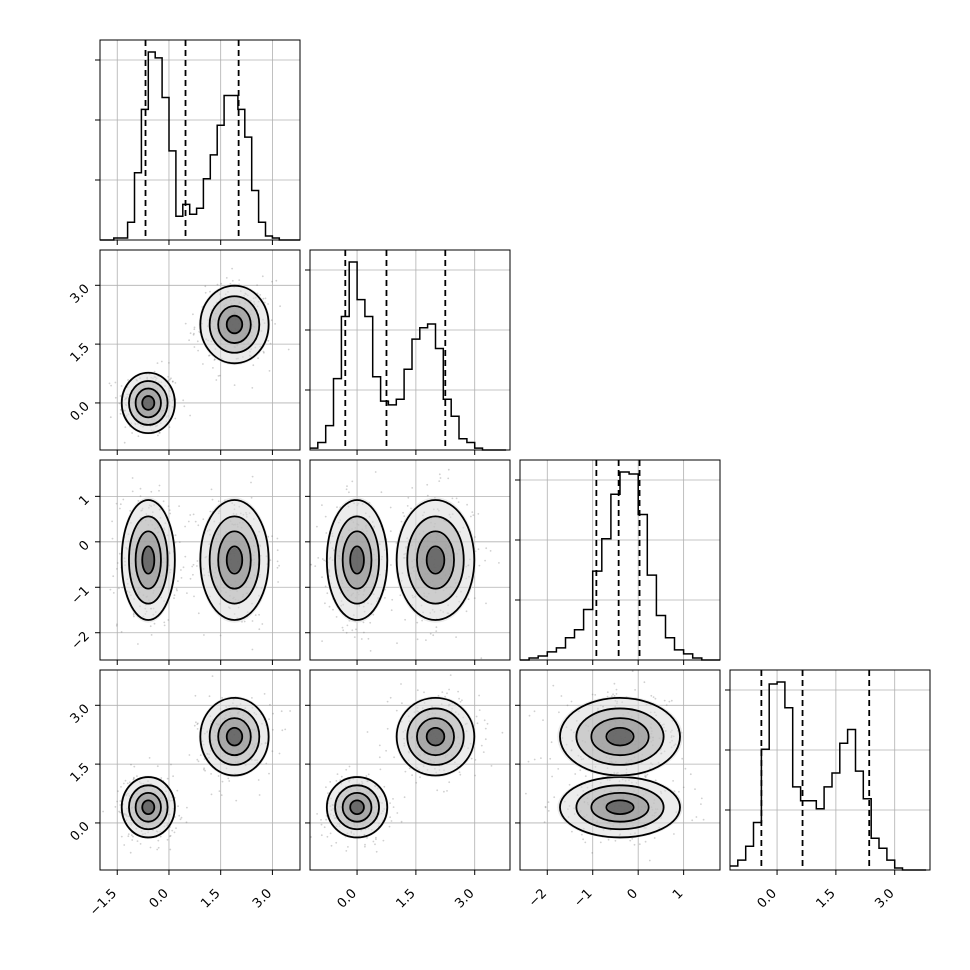 Image resolution: width=970 pixels, height=970 pixels. What do you see at coordinates (80, 772) in the screenshot?
I see `y-tick-label: 1.5` at bounding box center [80, 772].